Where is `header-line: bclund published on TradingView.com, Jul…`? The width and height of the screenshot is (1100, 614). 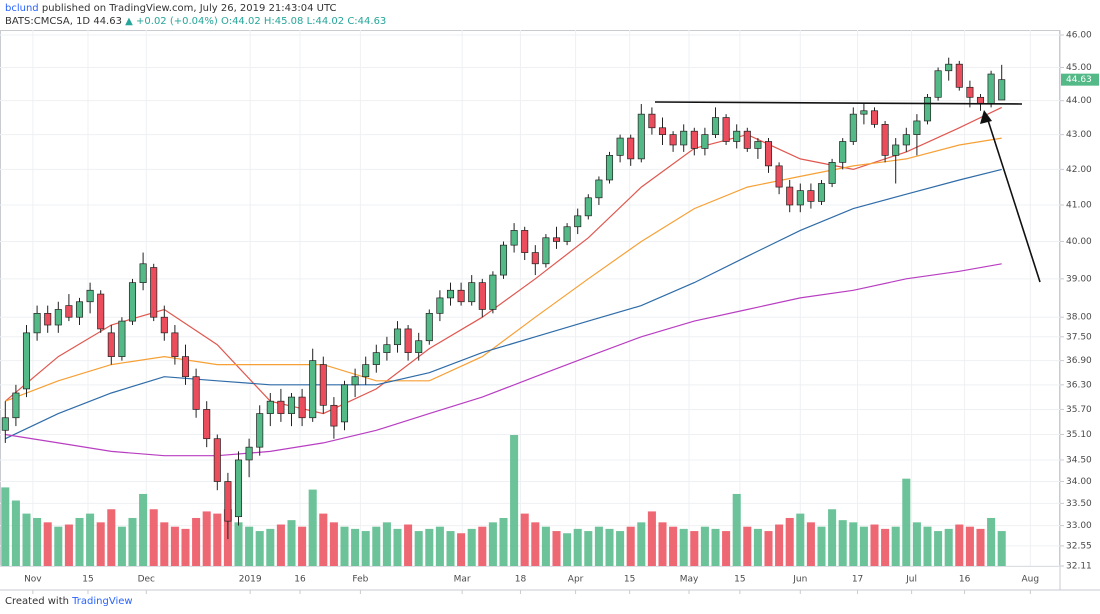
header-line: bclund published on TradingView.com, Jul… is located at coordinates (170, 8).